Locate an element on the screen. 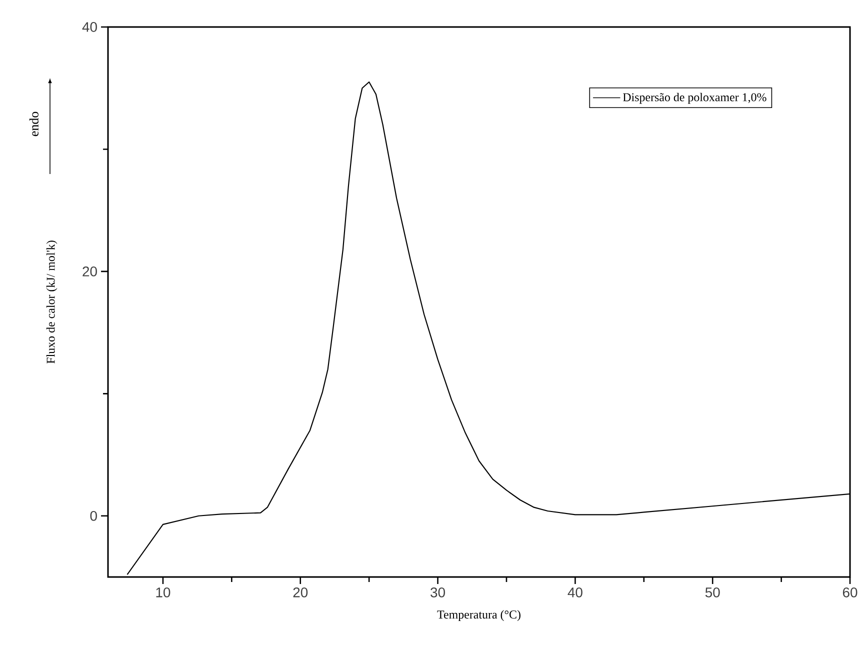 This screenshot has height=664, width=865. y-axis-title: Fluxo de calor (kJ/ mol'k) is located at coordinates (52, 302).